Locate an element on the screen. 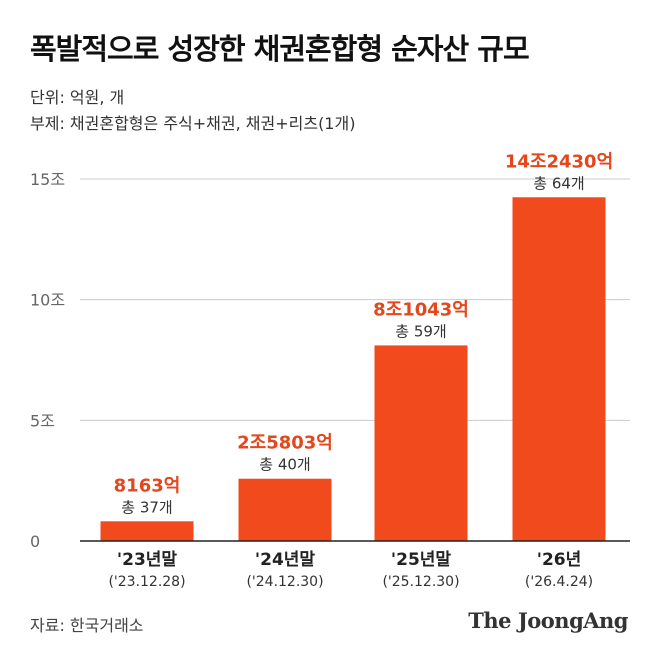  count-label: 총 37개 is located at coordinates (146, 507).